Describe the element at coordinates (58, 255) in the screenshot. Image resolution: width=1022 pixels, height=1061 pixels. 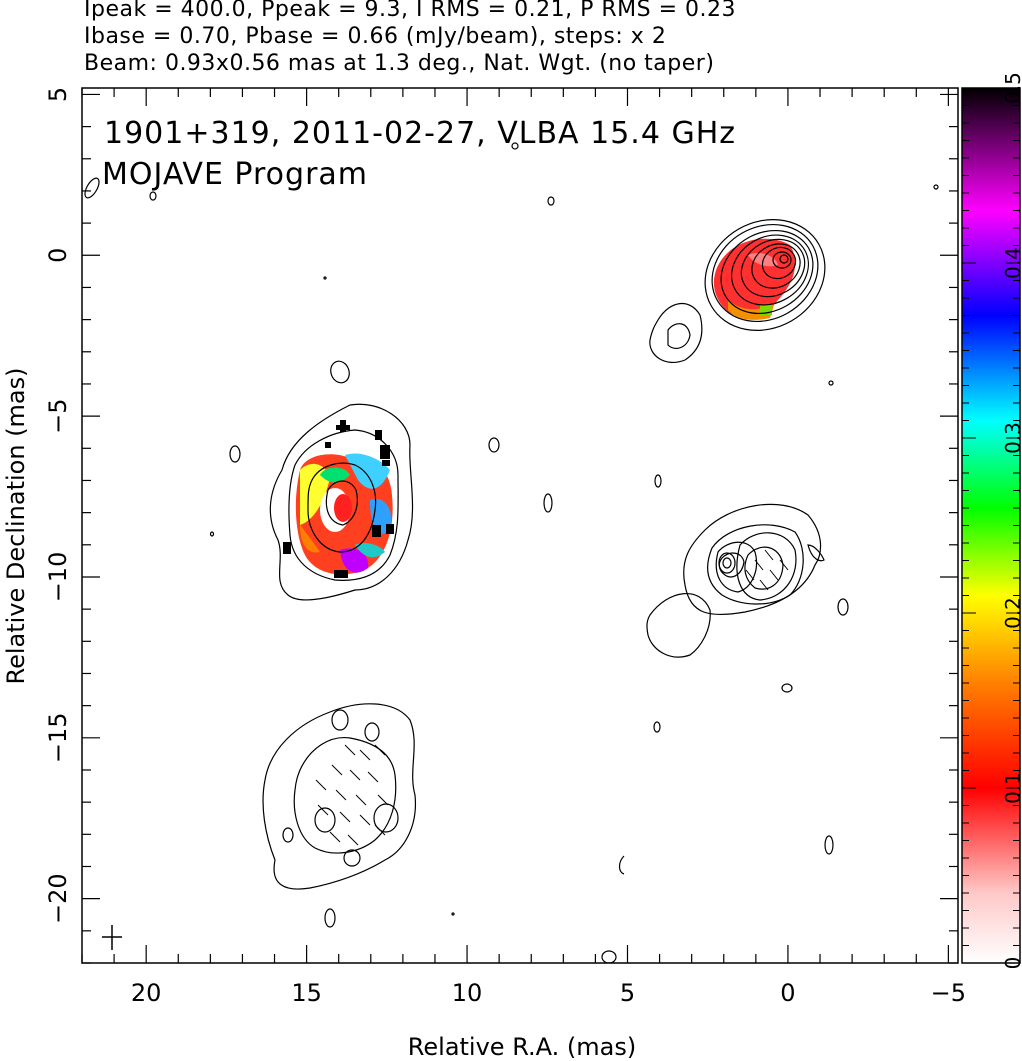
I see `y-tick-label: 0` at that location.